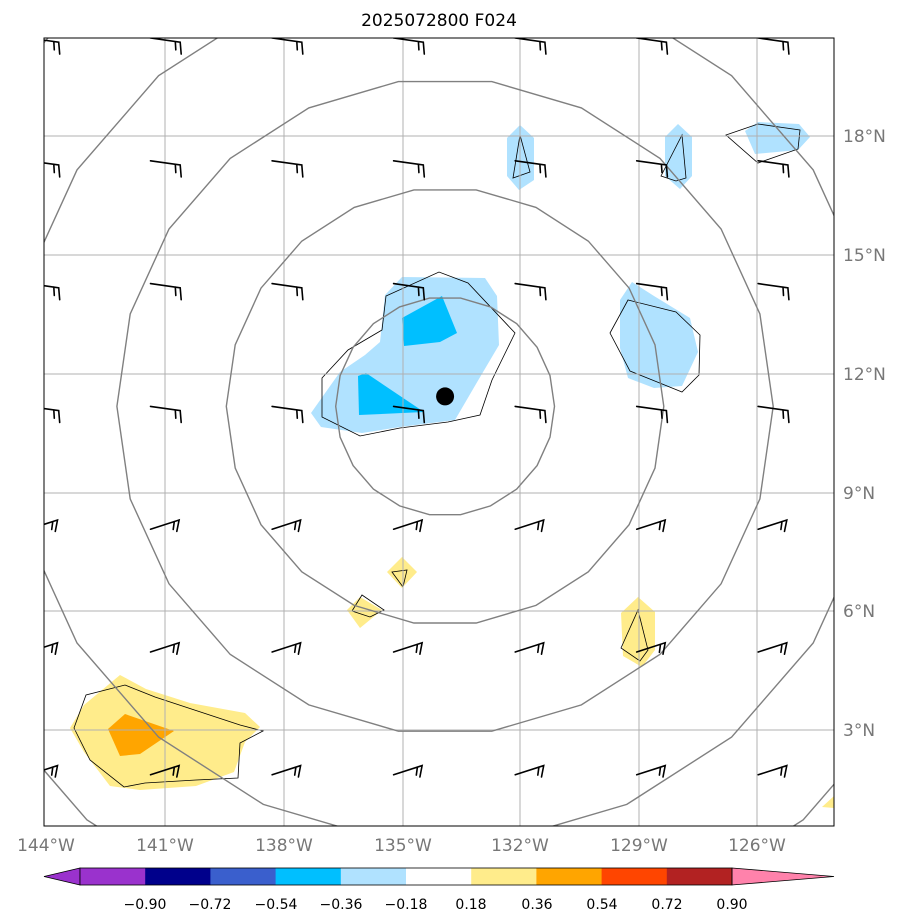  What do you see at coordinates (859, 731) in the screenshot?
I see `lat-label-3n: 3°N` at bounding box center [859, 731].